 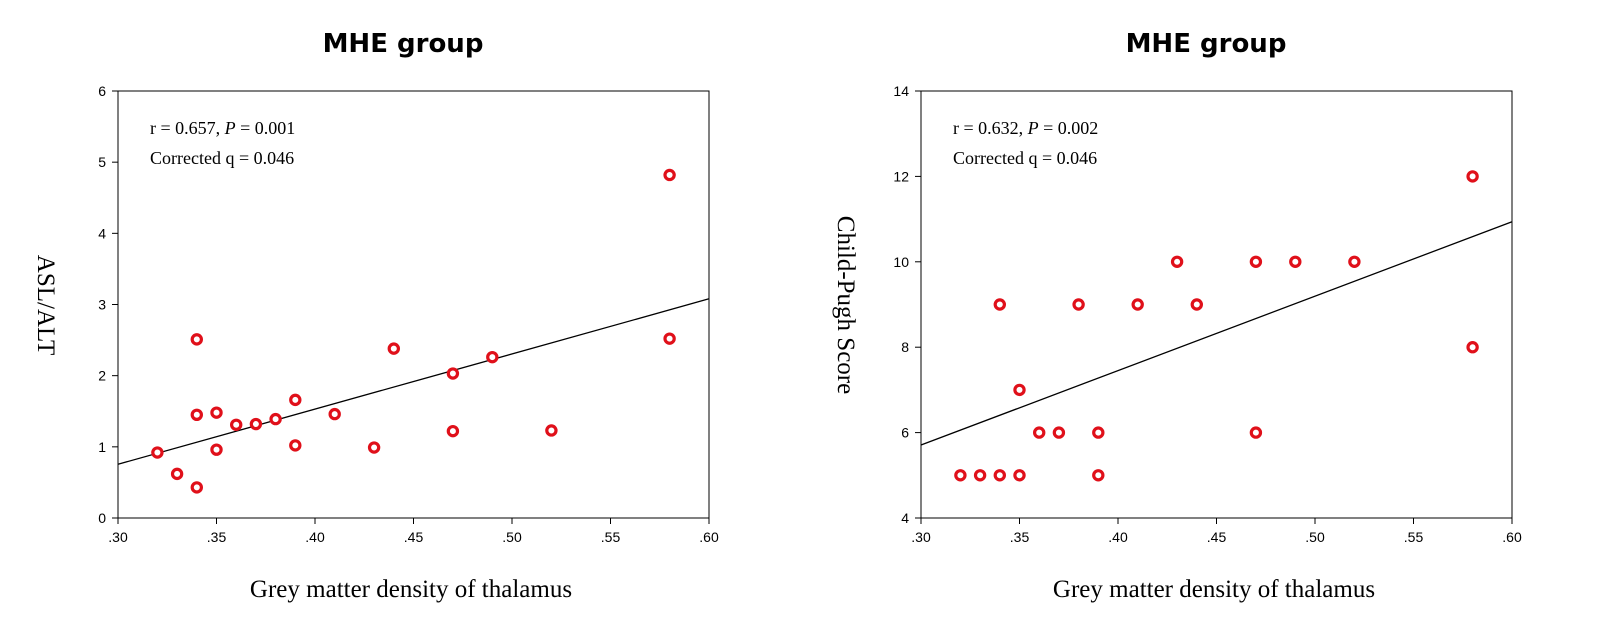 What do you see at coordinates (845, 305) in the screenshot?
I see `right-y-axis-label: Child-Pugh Score` at bounding box center [845, 305].